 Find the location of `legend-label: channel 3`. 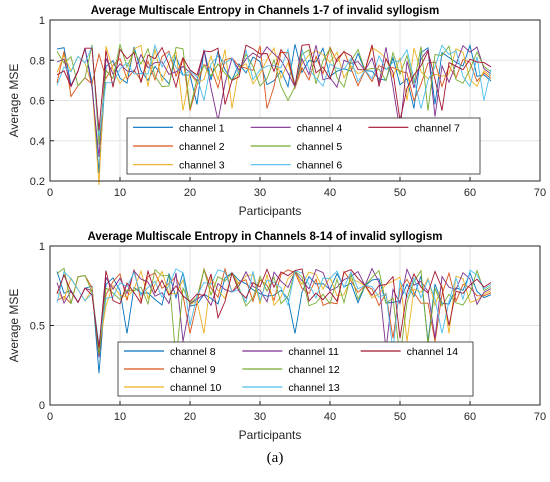

legend-label: channel 3 is located at coordinates (202, 166).